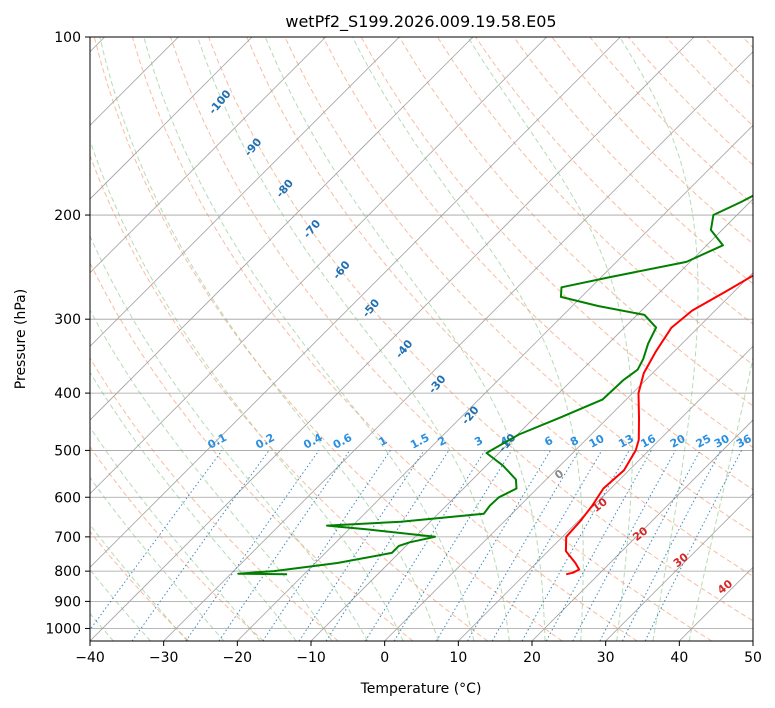 Image resolution: width=775 pixels, height=708 pixels. What do you see at coordinates (67, 320) in the screenshot?
I see `y-tick-label: 300` at bounding box center [67, 320].